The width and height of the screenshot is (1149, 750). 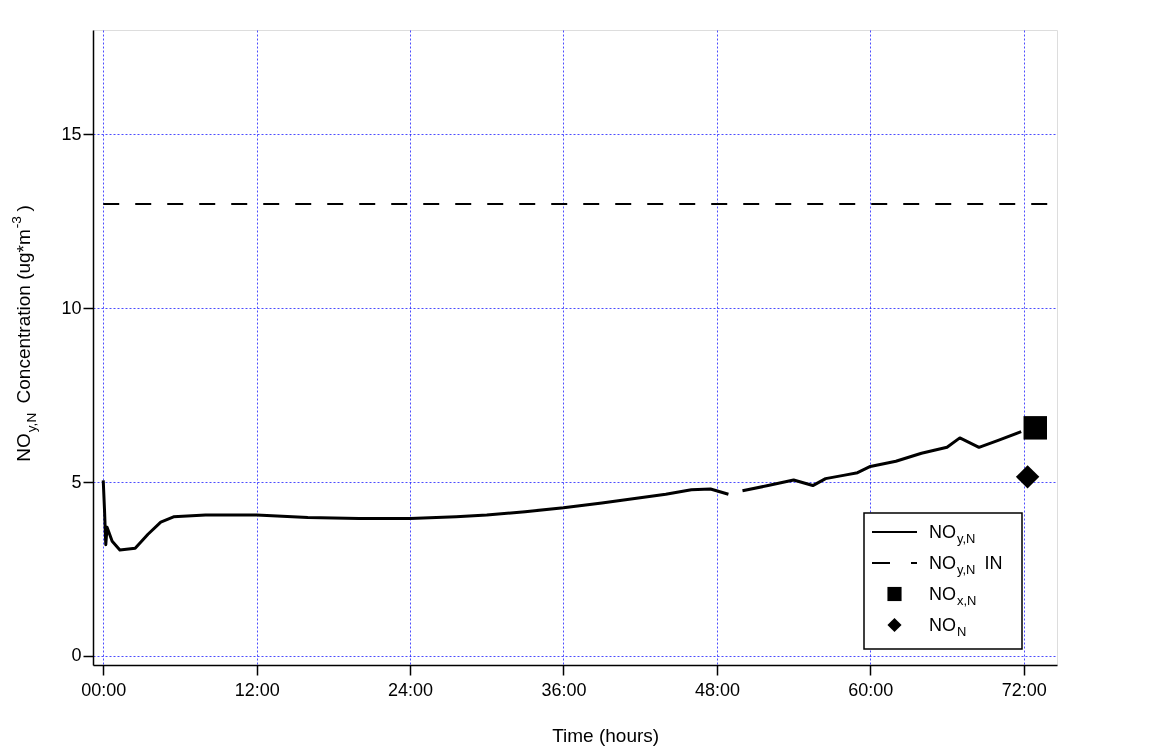 I want to click on x-tick-label: 72:00, so click(x=1024, y=689).